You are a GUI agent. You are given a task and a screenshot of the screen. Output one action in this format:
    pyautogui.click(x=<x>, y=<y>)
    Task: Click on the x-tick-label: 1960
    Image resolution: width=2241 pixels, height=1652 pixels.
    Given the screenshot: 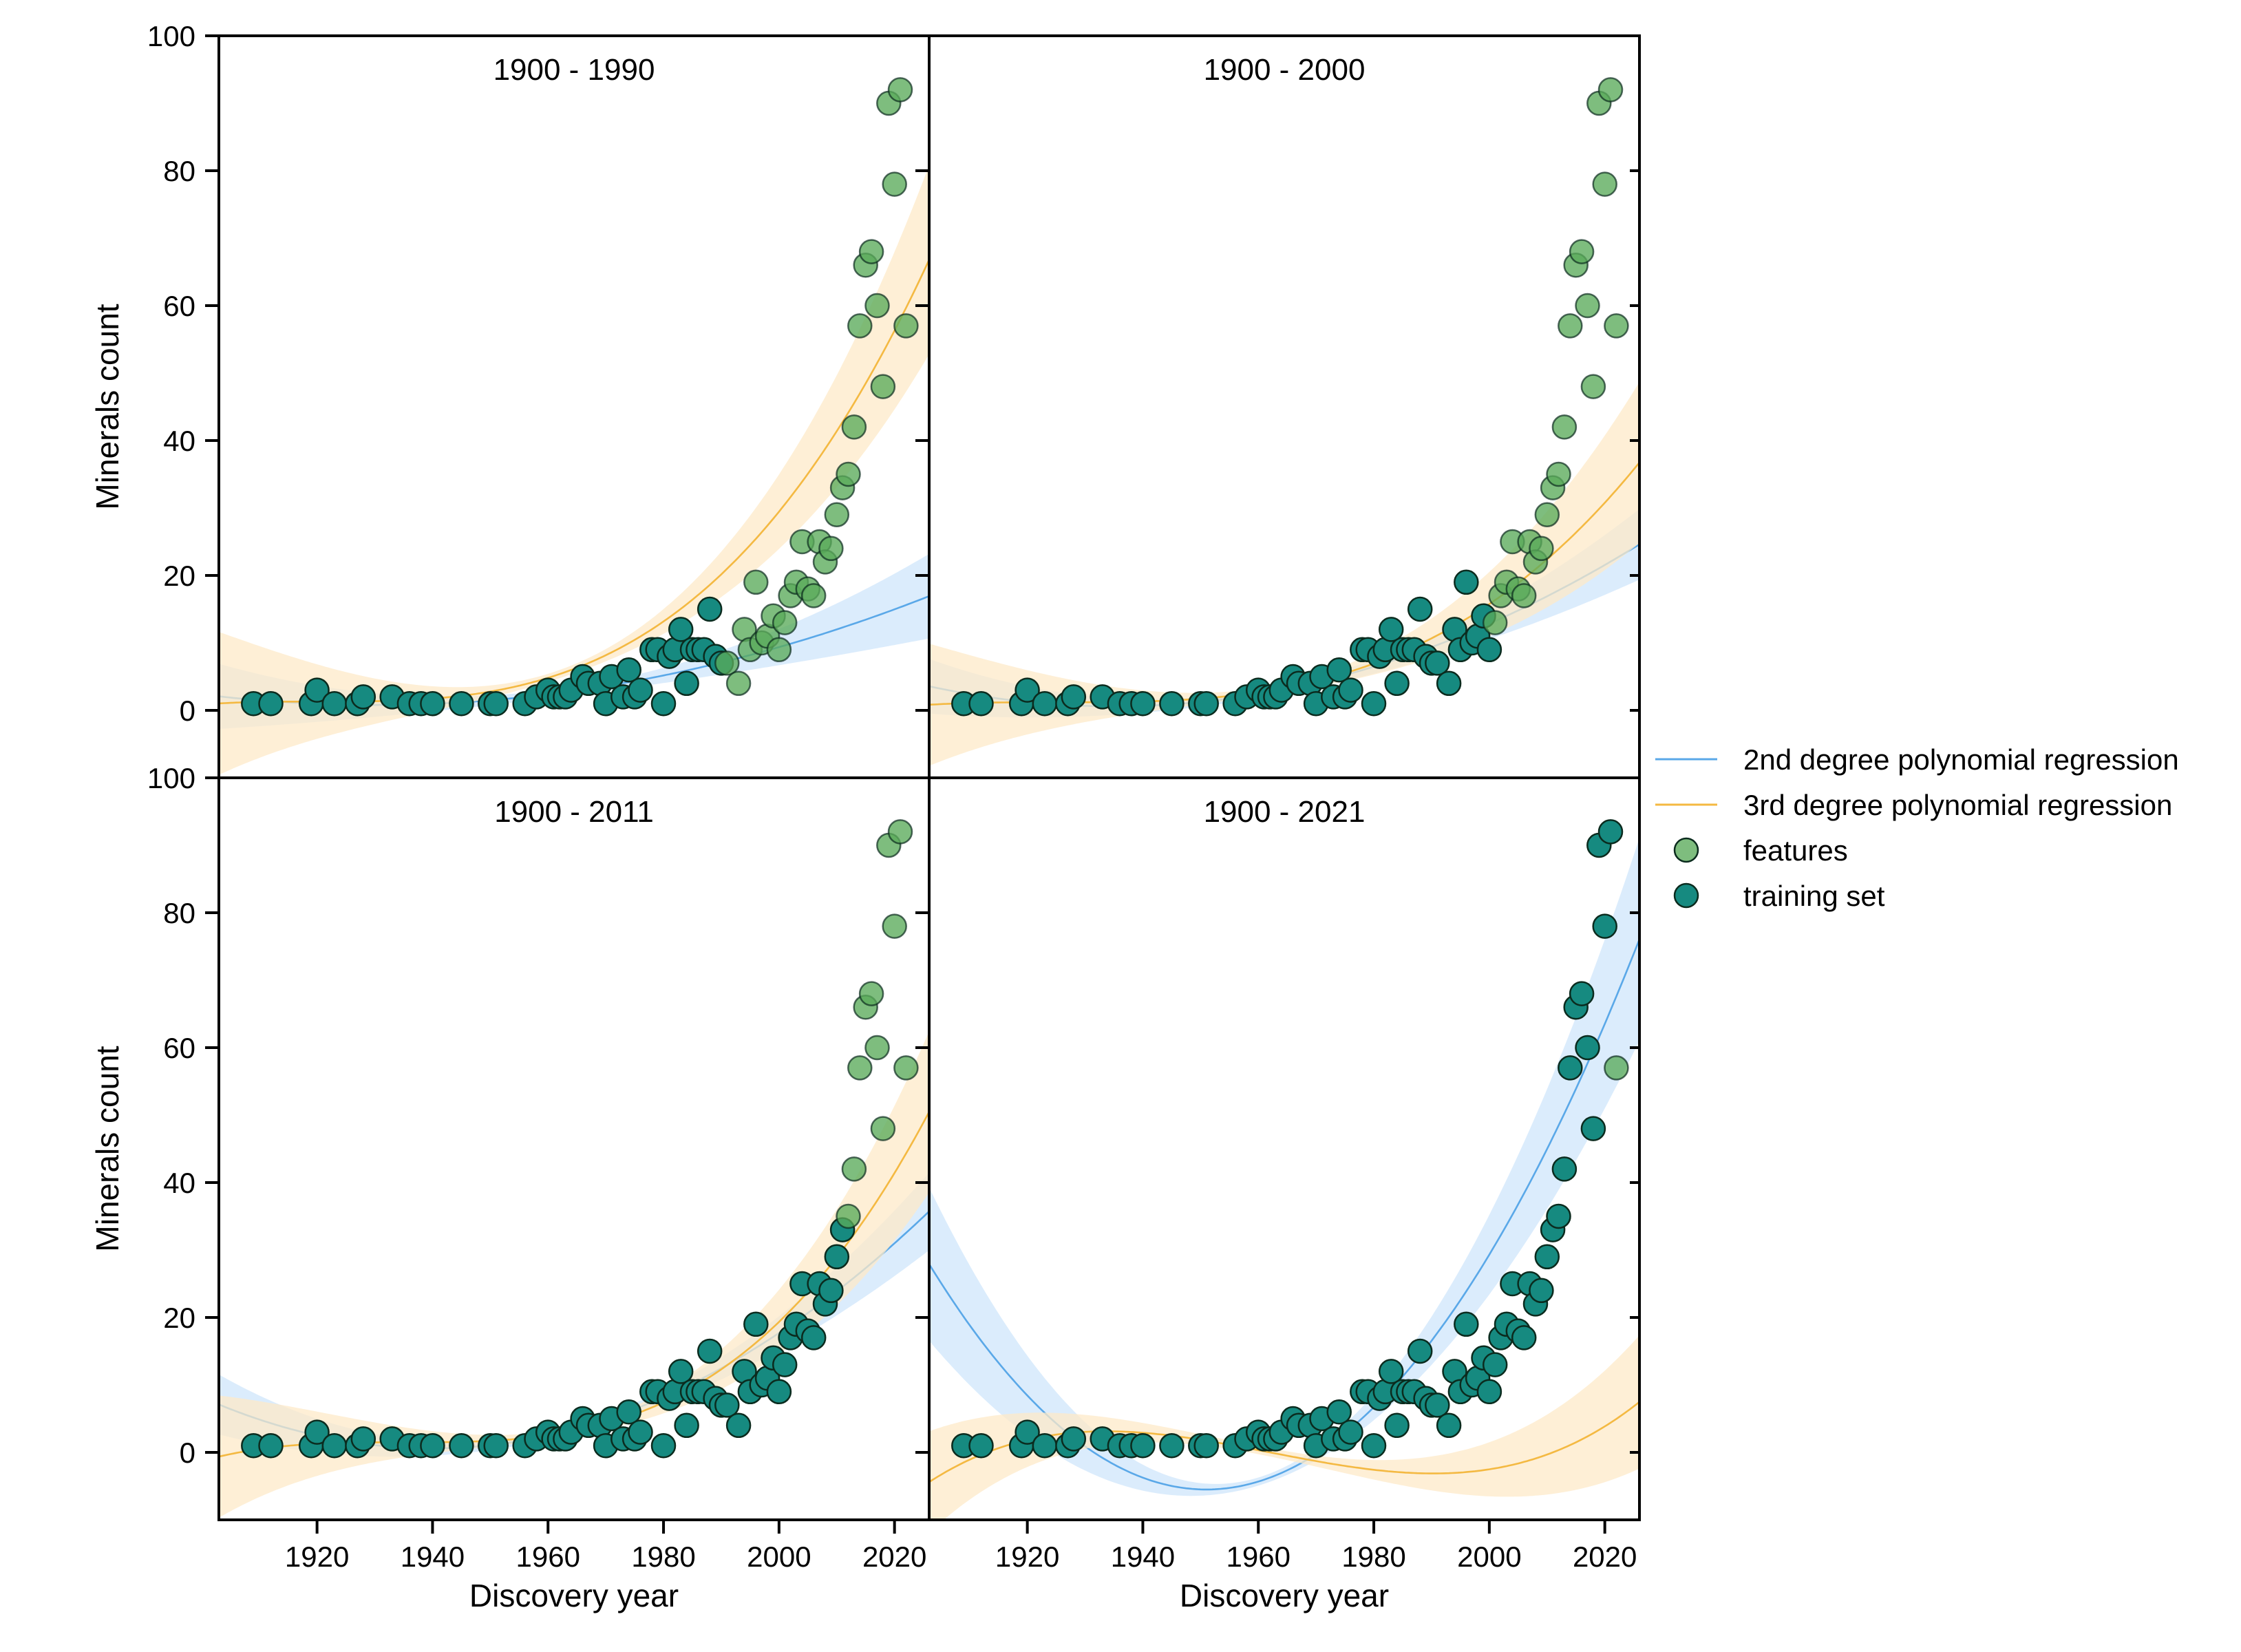 What is the action you would take?
    pyautogui.click(x=548, y=1556)
    